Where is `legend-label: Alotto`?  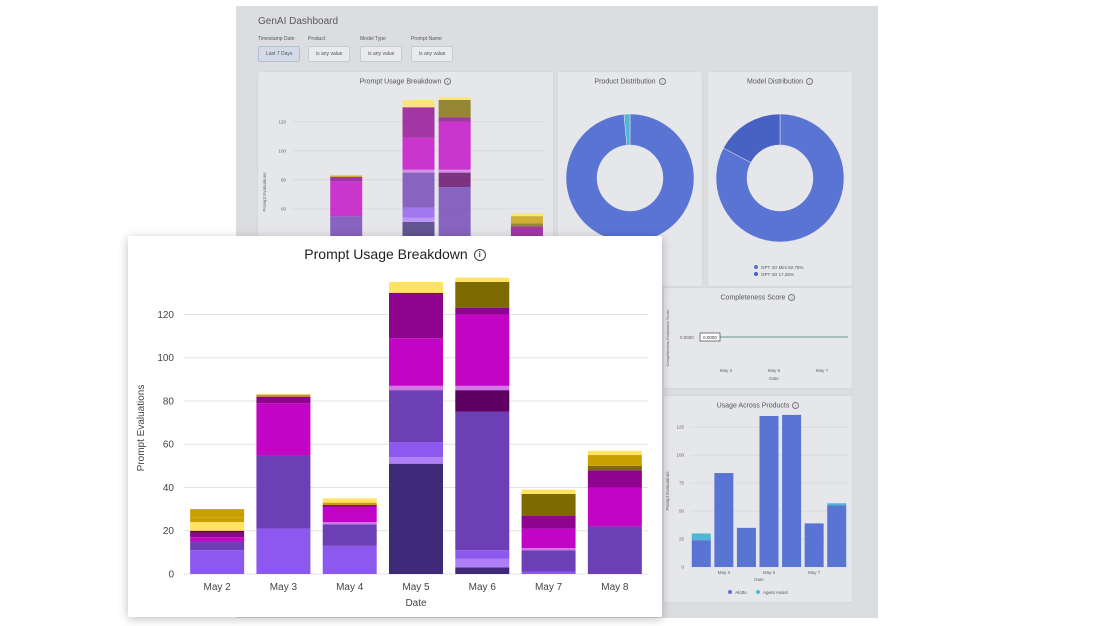
legend-label: Alotto is located at coordinates (741, 592).